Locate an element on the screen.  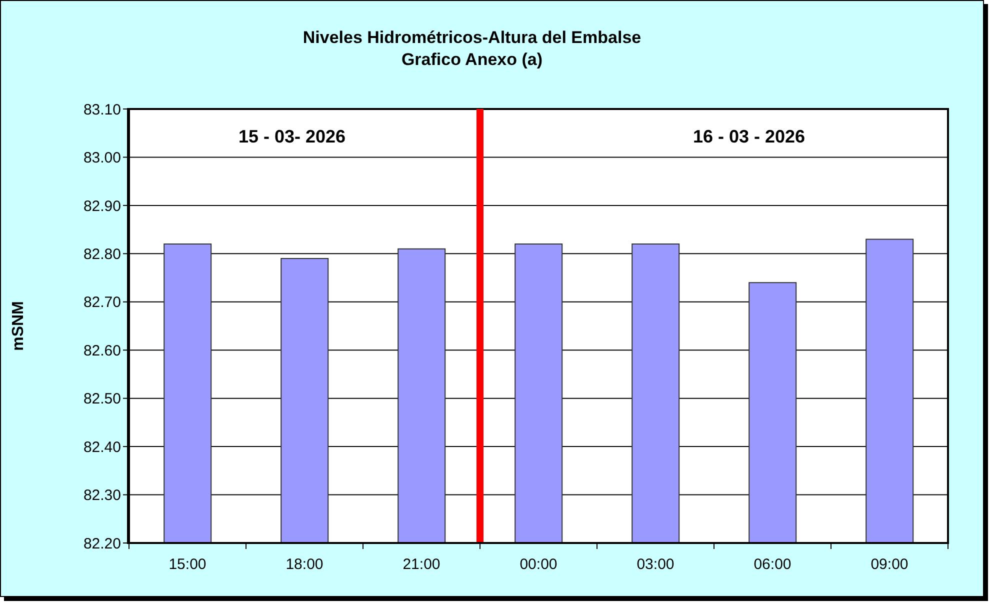
y-tick-label: 83.00 is located at coordinates (102, 158).